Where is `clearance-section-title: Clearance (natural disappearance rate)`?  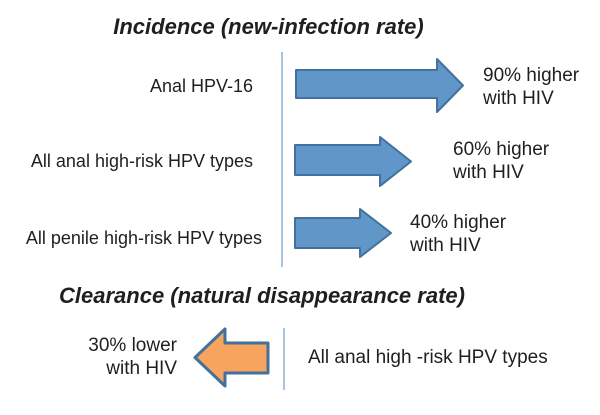 clearance-section-title: Clearance (natural disappearance rate) is located at coordinates (262, 295).